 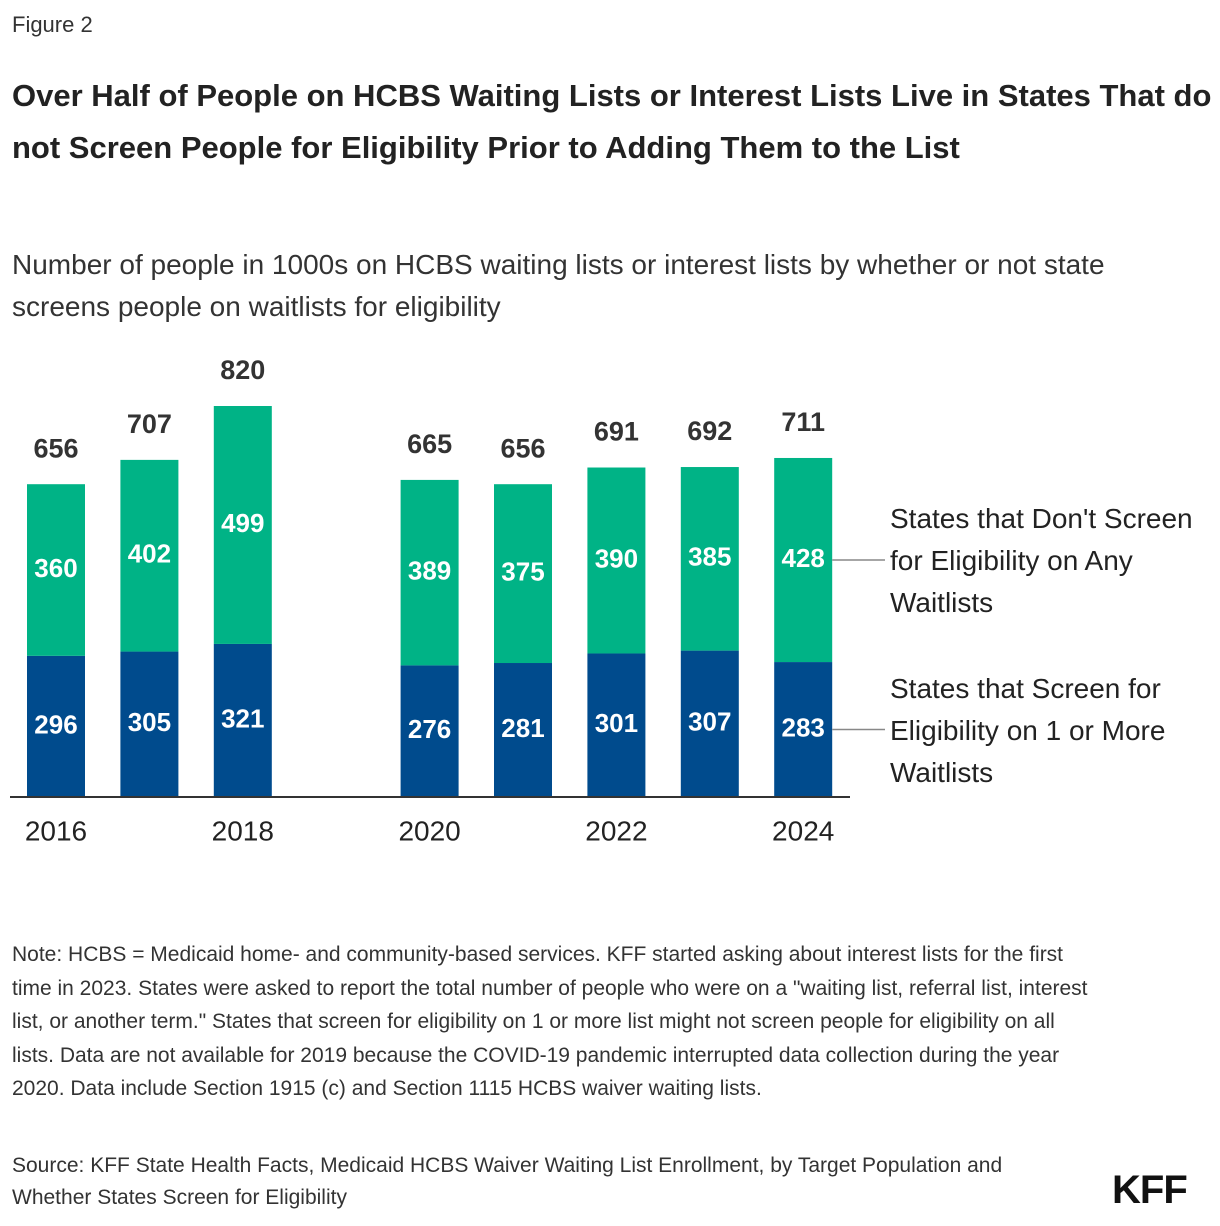 I want to click on data-label: 360, so click(x=55, y=568).